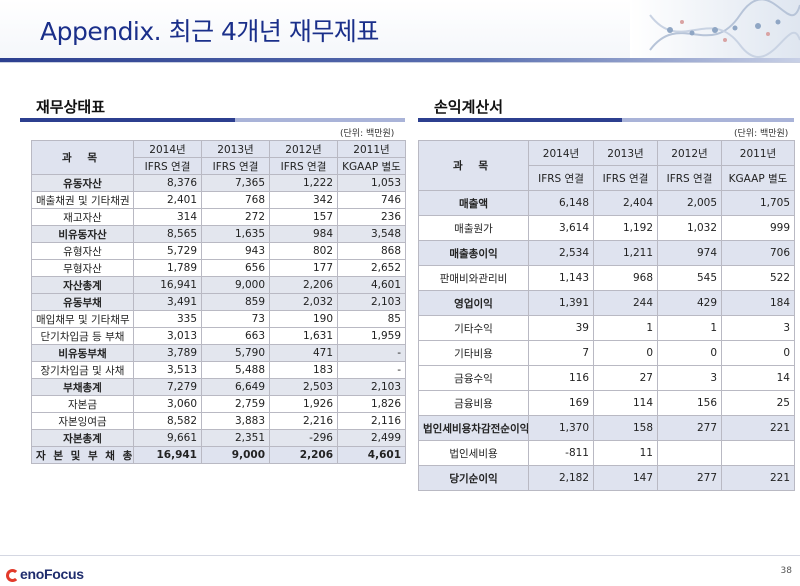  I want to click on row-label: 매출액, so click(473, 203).